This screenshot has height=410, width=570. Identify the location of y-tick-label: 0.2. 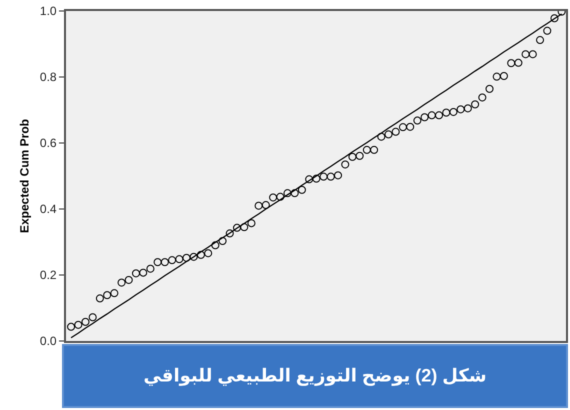
(48, 275).